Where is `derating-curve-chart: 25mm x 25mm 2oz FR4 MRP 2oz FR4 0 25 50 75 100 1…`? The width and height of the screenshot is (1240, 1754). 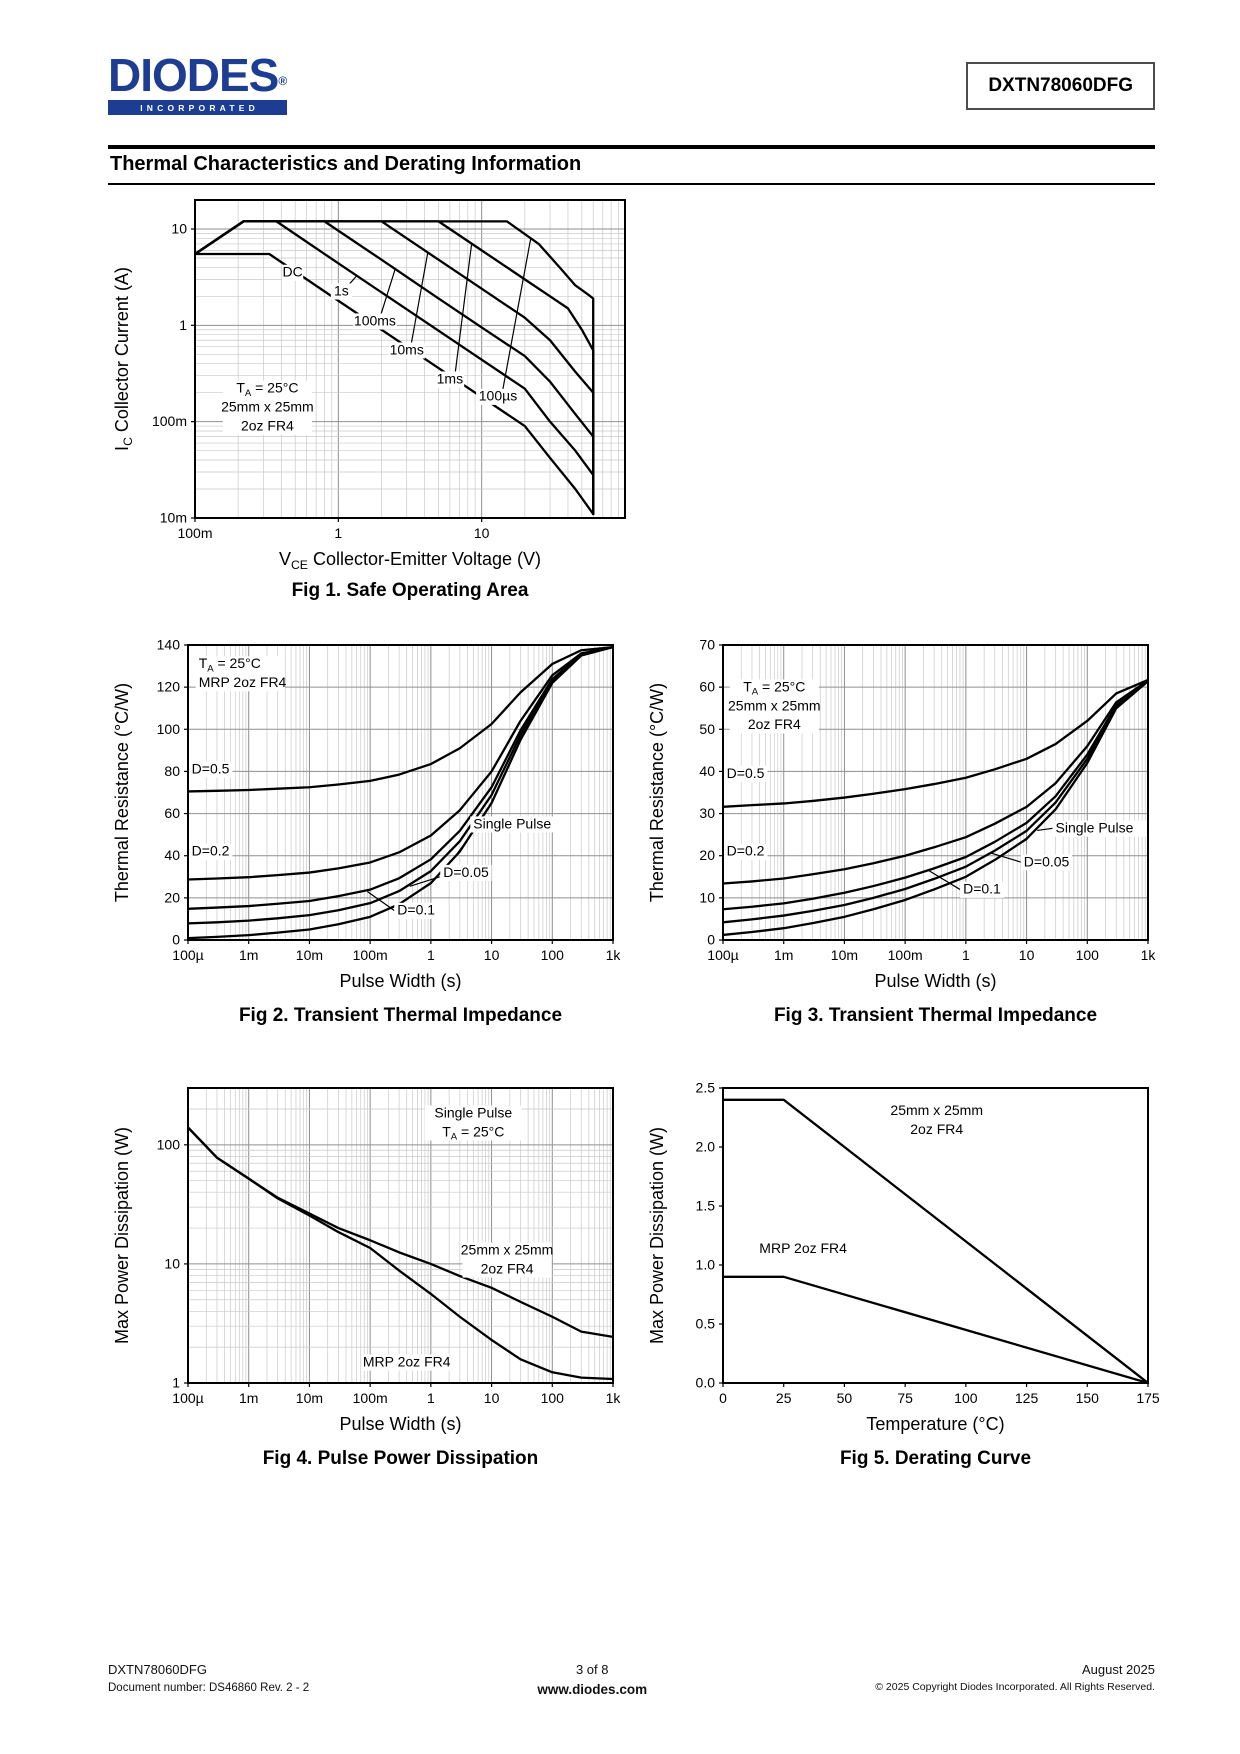 derating-curve-chart: 25mm x 25mm 2oz FR4 MRP 2oz FR4 0 25 50 75 100 1… is located at coordinates (903, 1257).